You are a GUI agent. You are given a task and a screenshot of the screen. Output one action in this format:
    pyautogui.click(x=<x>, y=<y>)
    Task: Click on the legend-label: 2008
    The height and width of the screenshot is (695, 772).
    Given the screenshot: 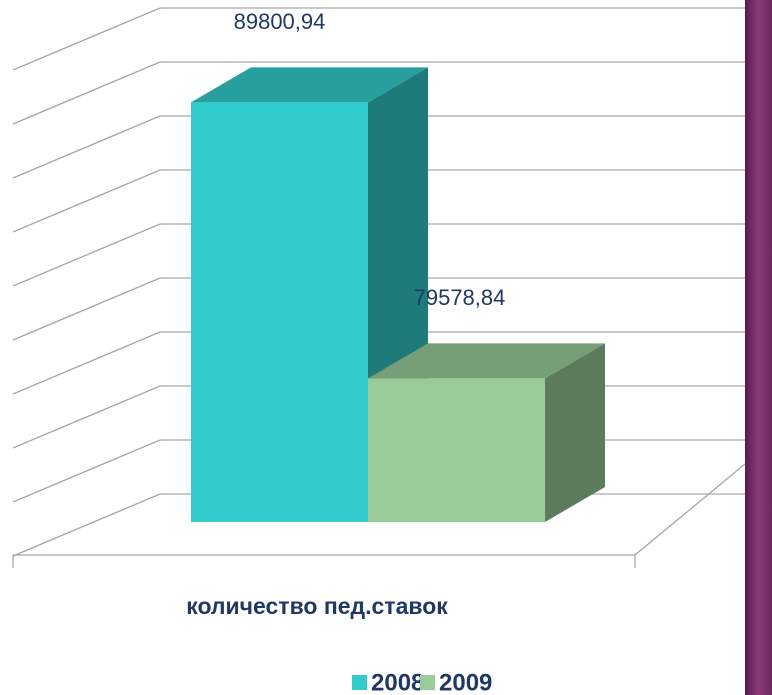 What is the action you would take?
    pyautogui.click(x=397, y=682)
    